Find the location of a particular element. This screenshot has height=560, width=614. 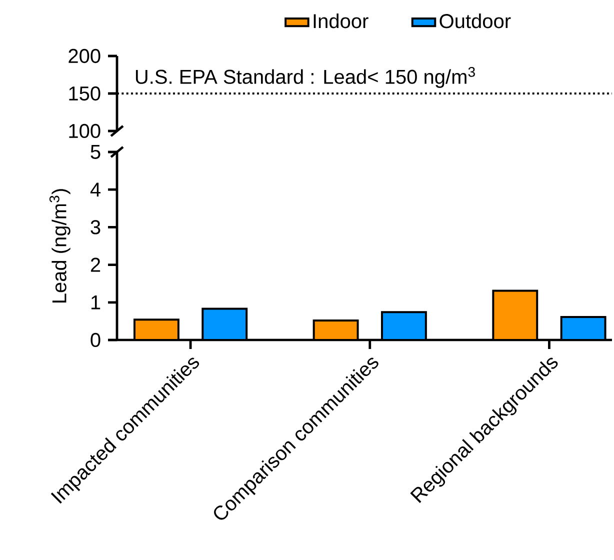

ref-line-label: U.S. EPA Standard : Lead< 150 ng/m$^{3}$ is located at coordinates (305, 77).